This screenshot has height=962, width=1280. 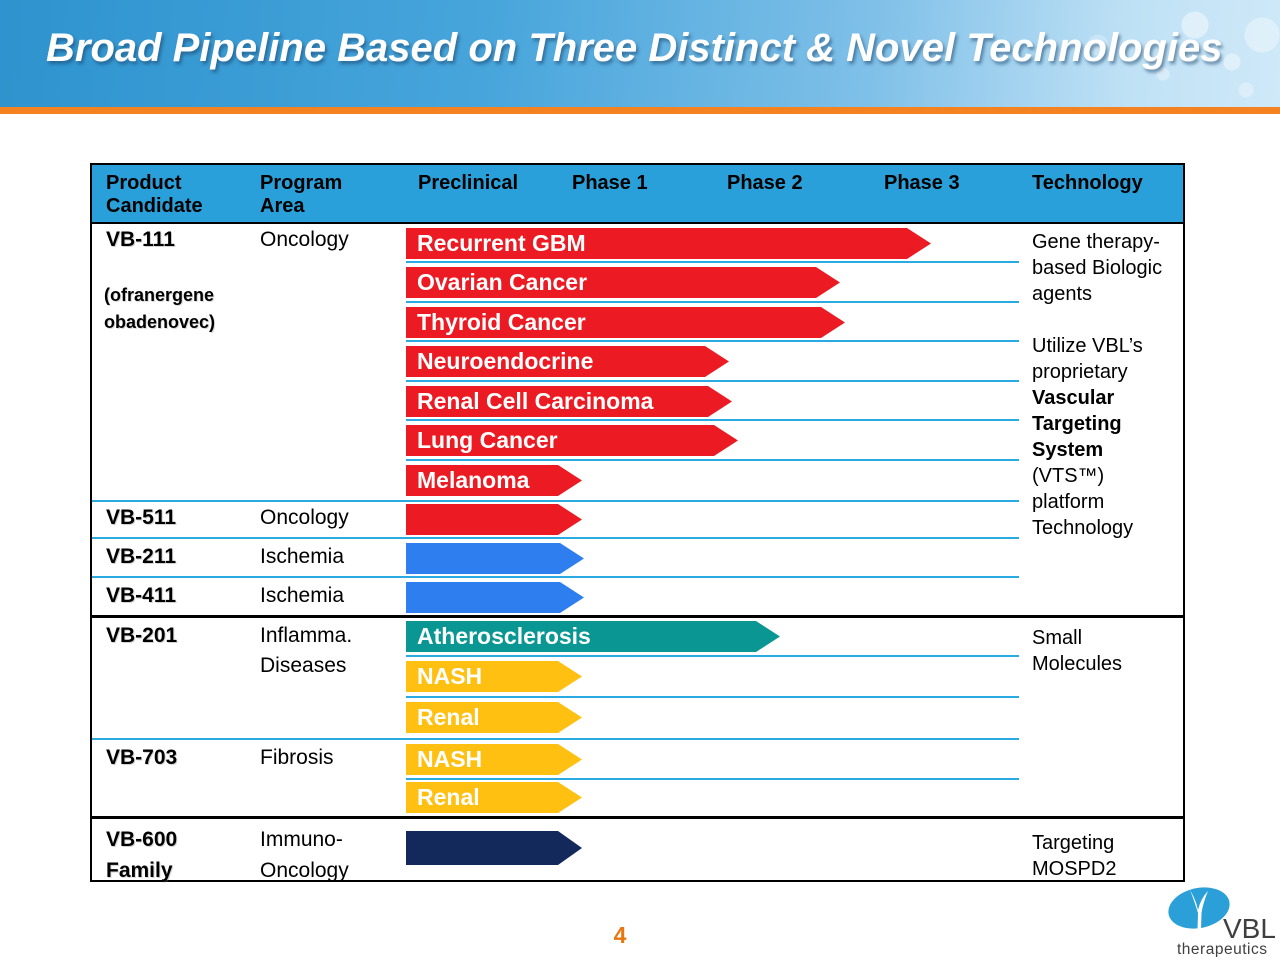 I want to click on arrow-label: Renal Cell Carcinoma, so click(x=535, y=401).